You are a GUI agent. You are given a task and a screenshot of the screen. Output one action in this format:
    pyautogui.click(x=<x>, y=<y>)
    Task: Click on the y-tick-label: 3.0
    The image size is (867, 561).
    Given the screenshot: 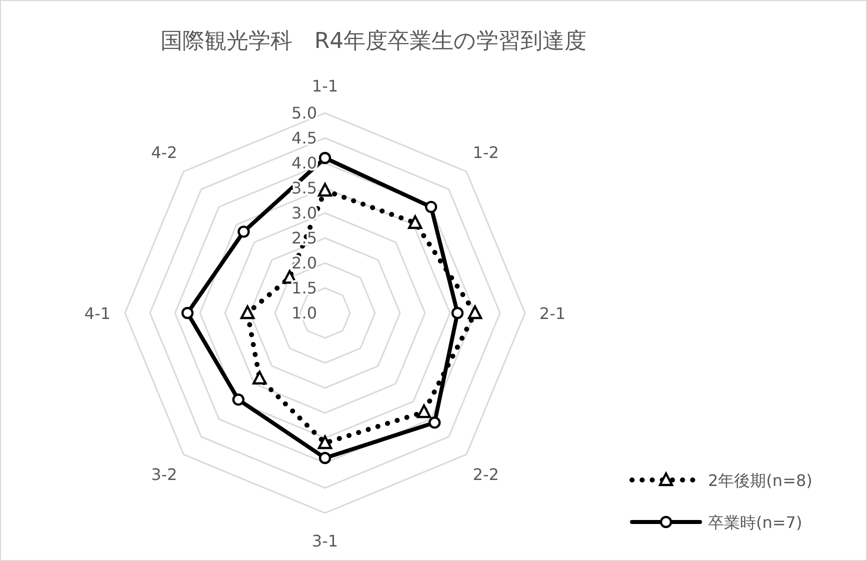 What is the action you would take?
    pyautogui.click(x=304, y=213)
    